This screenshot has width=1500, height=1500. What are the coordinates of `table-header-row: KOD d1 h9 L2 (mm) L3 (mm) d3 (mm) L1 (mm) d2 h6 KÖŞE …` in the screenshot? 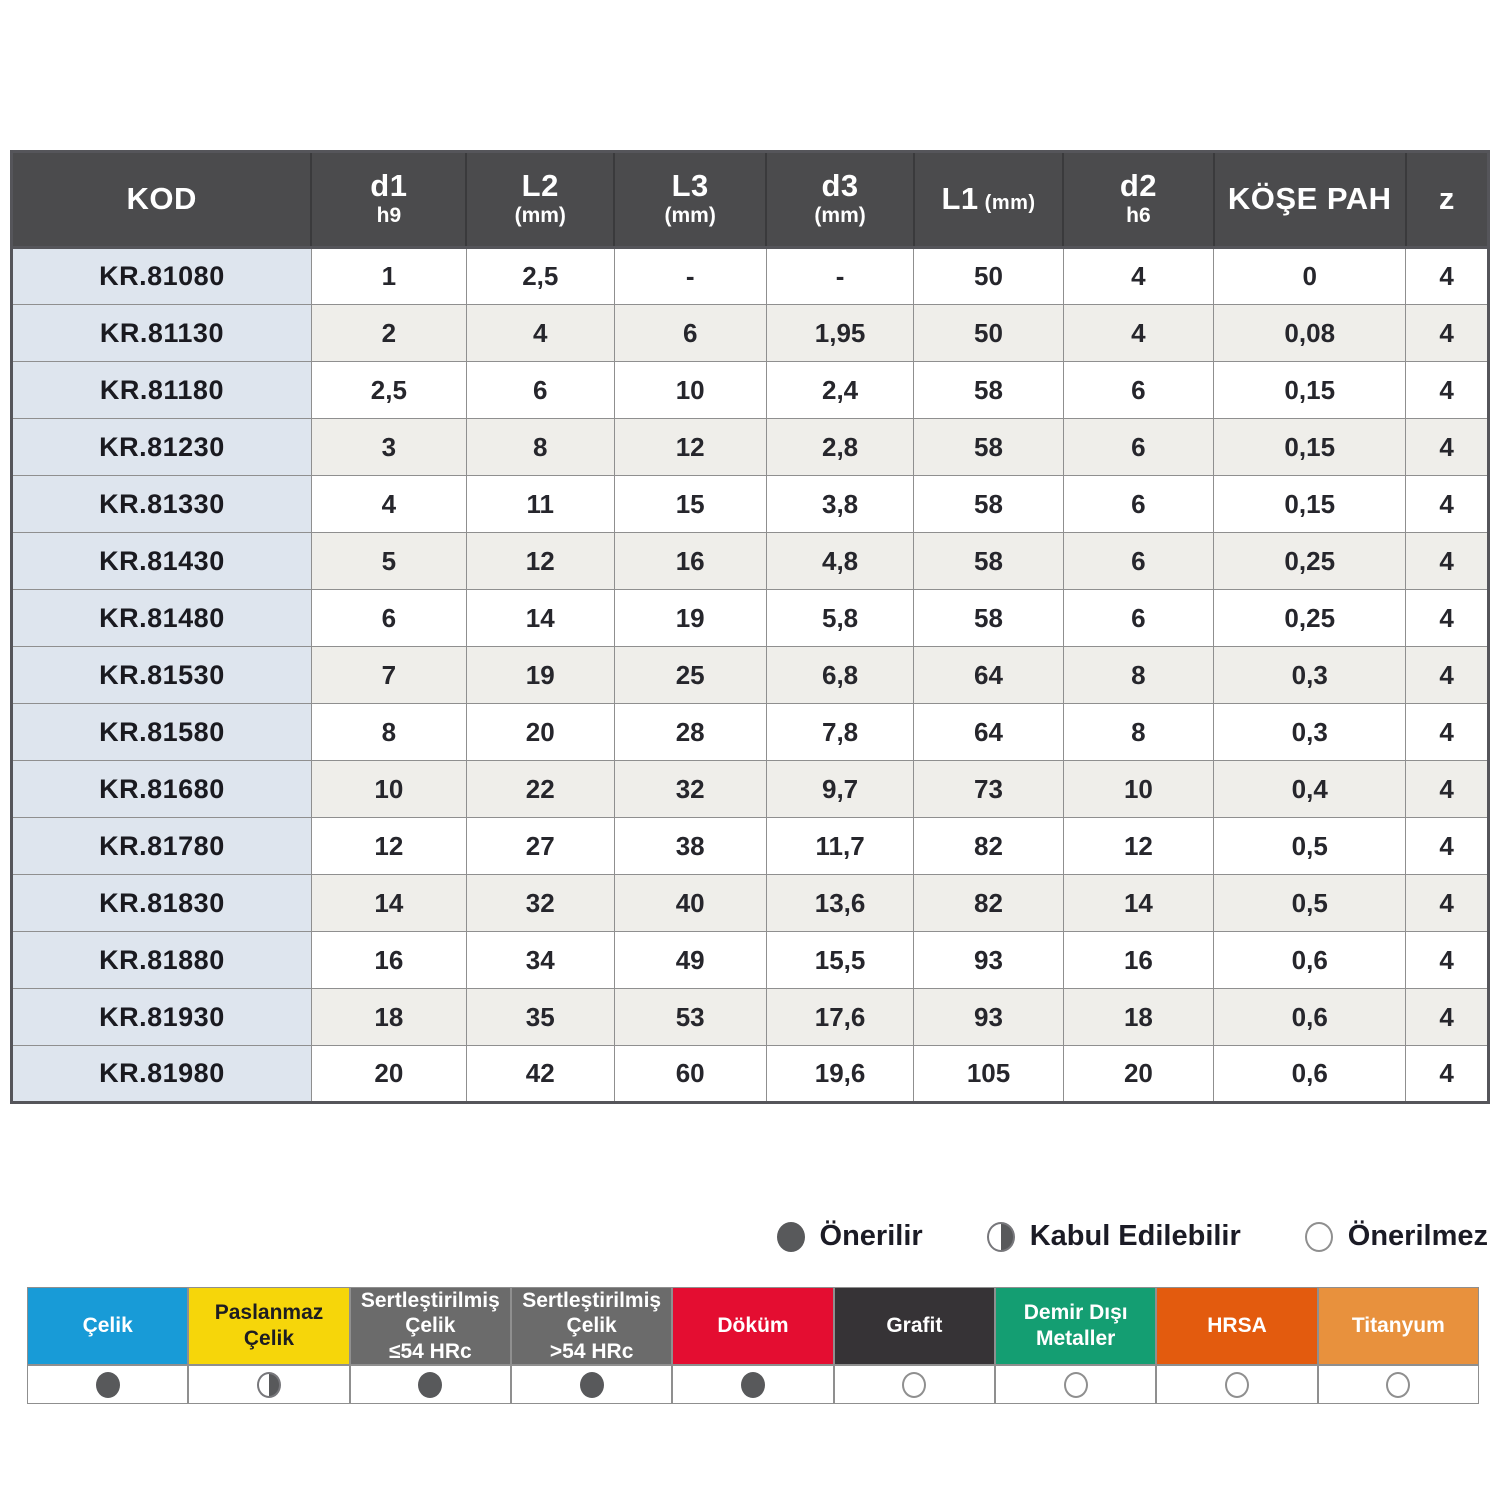 It's located at (750, 199).